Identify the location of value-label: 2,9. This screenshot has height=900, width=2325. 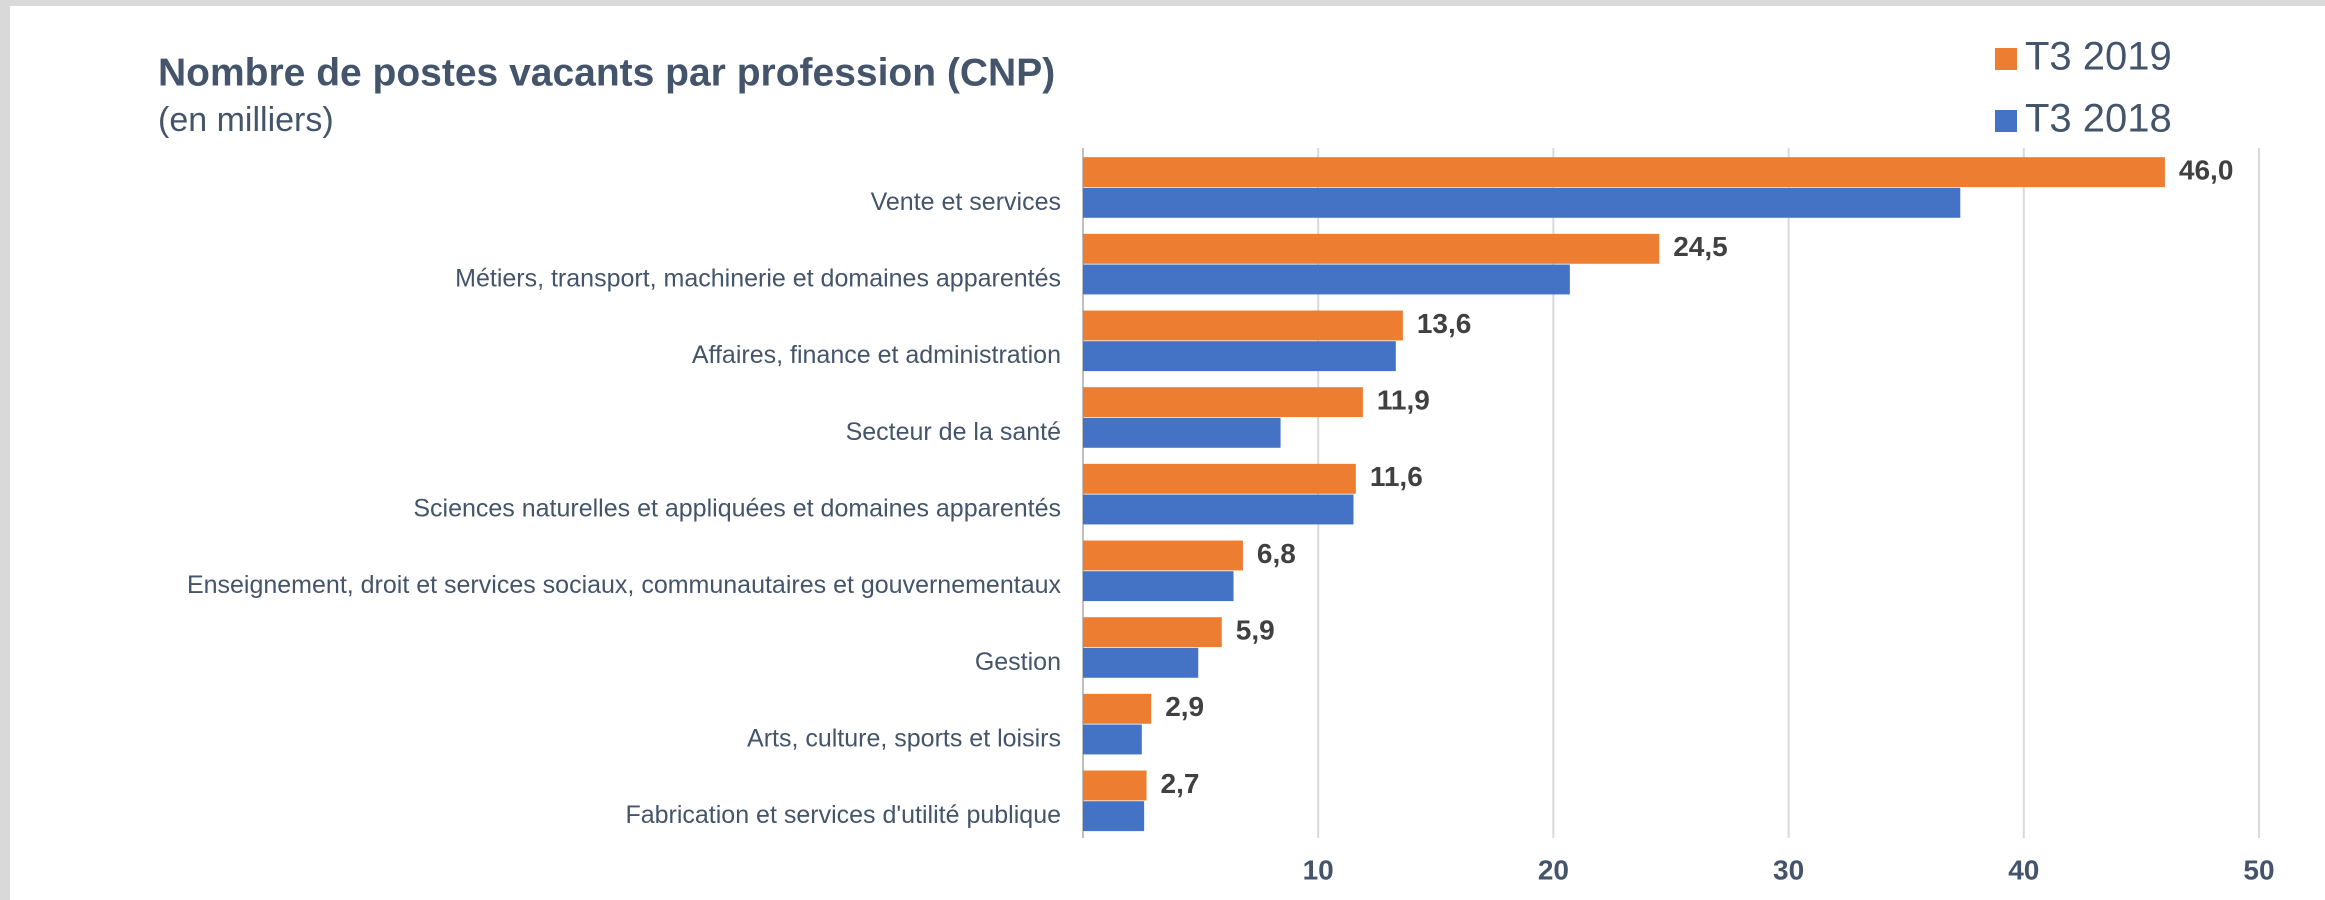
(1184, 706).